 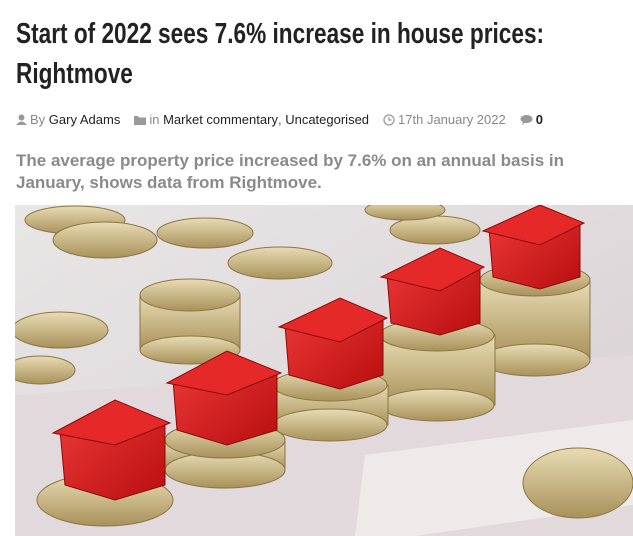 What do you see at coordinates (21, 119) in the screenshot?
I see `user-icon` at bounding box center [21, 119].